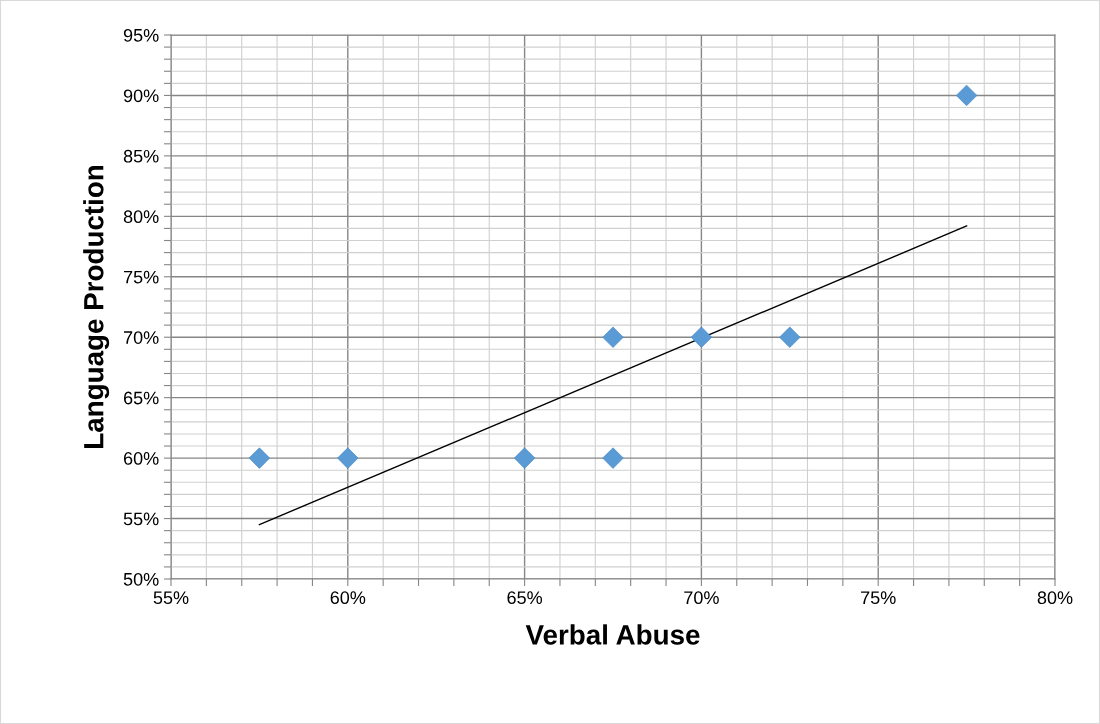 Image resolution: width=1100 pixels, height=724 pixels. What do you see at coordinates (141, 217) in the screenshot?
I see `y-tick-label: 80%` at bounding box center [141, 217].